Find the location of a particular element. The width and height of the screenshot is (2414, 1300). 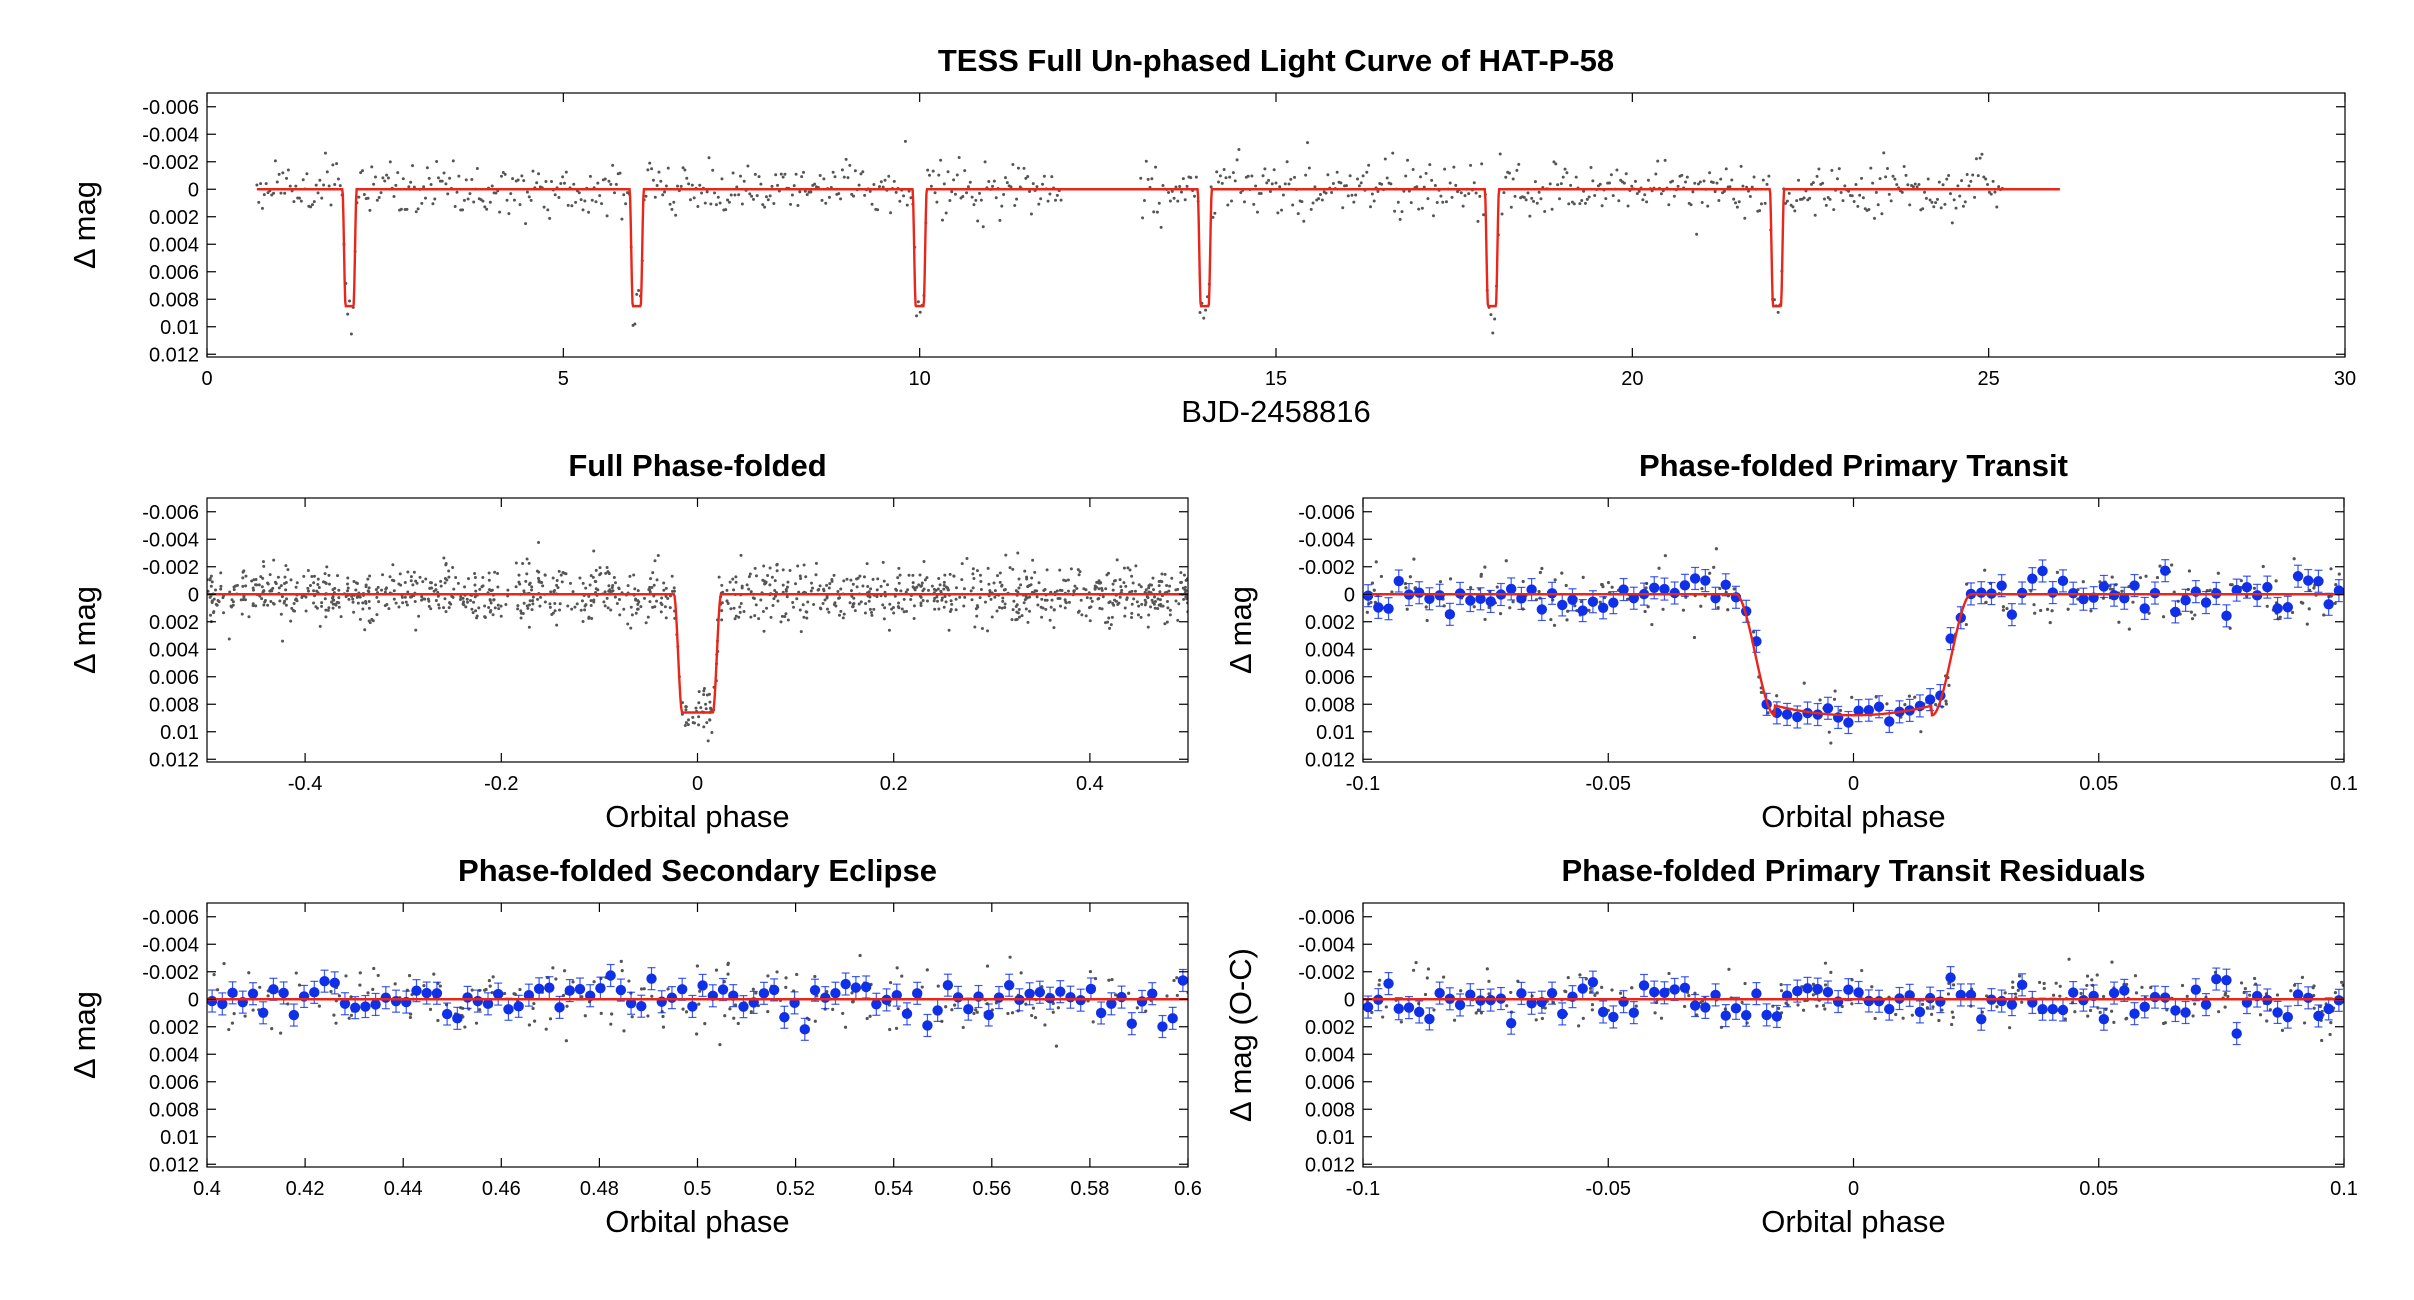

y-axis-label: Δ mag (O-C) is located at coordinates (1240, 1035).